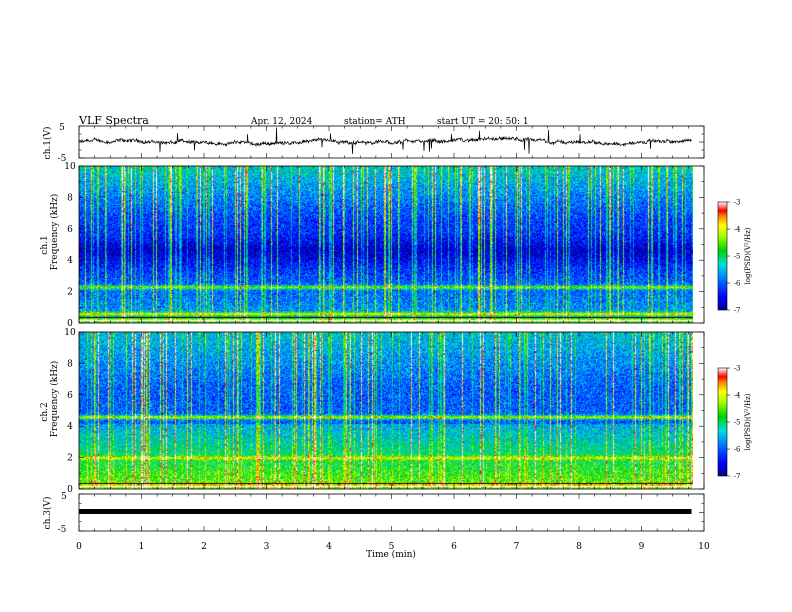  What do you see at coordinates (64, 497) in the screenshot?
I see `ch3-ytick-top: 5` at bounding box center [64, 497].